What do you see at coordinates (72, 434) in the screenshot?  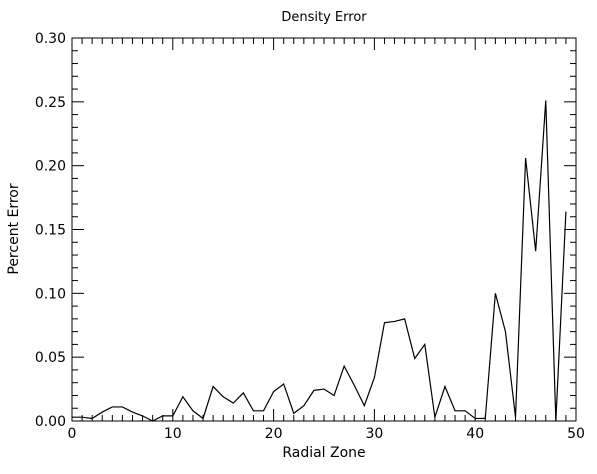 I see `x-tick-label: 0` at bounding box center [72, 434].